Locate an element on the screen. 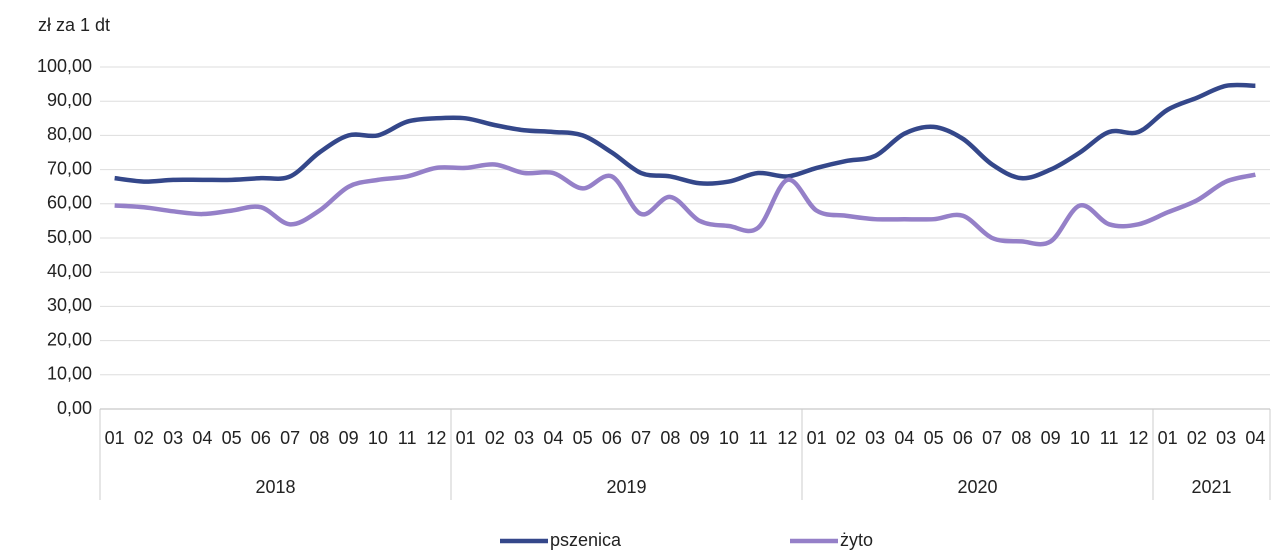  legend-label: żyto is located at coordinates (856, 540).